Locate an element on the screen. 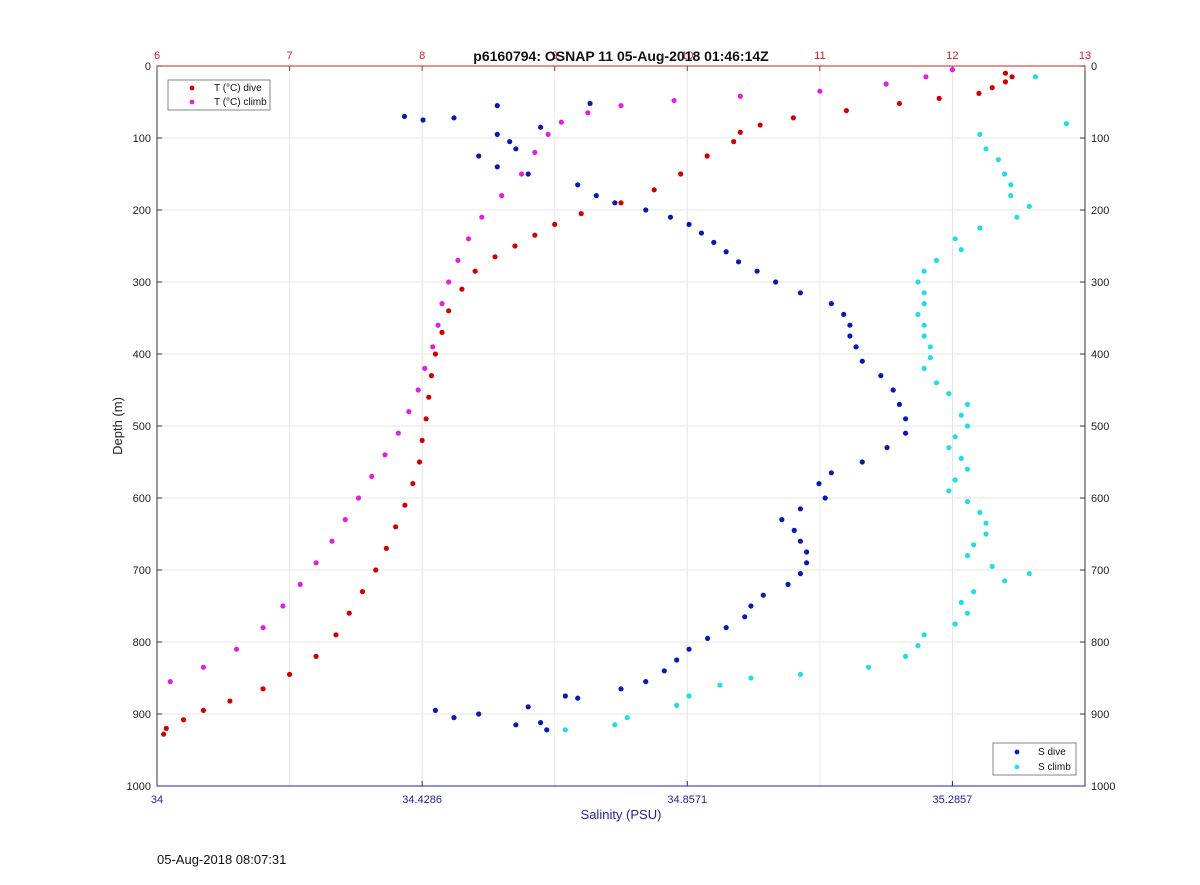 The image size is (1200, 885). temperature-tick-label: 8 is located at coordinates (422, 56).